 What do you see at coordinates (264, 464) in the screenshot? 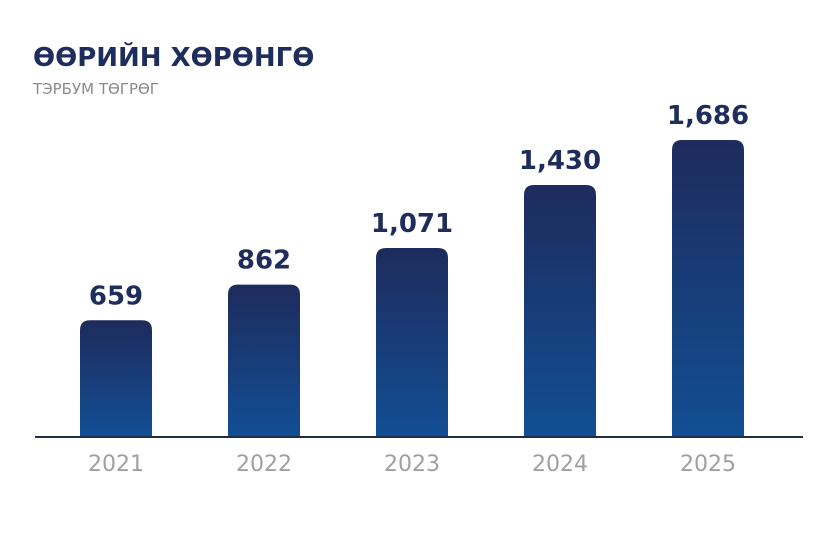
I see `x-tick-label: 2022` at bounding box center [264, 464].